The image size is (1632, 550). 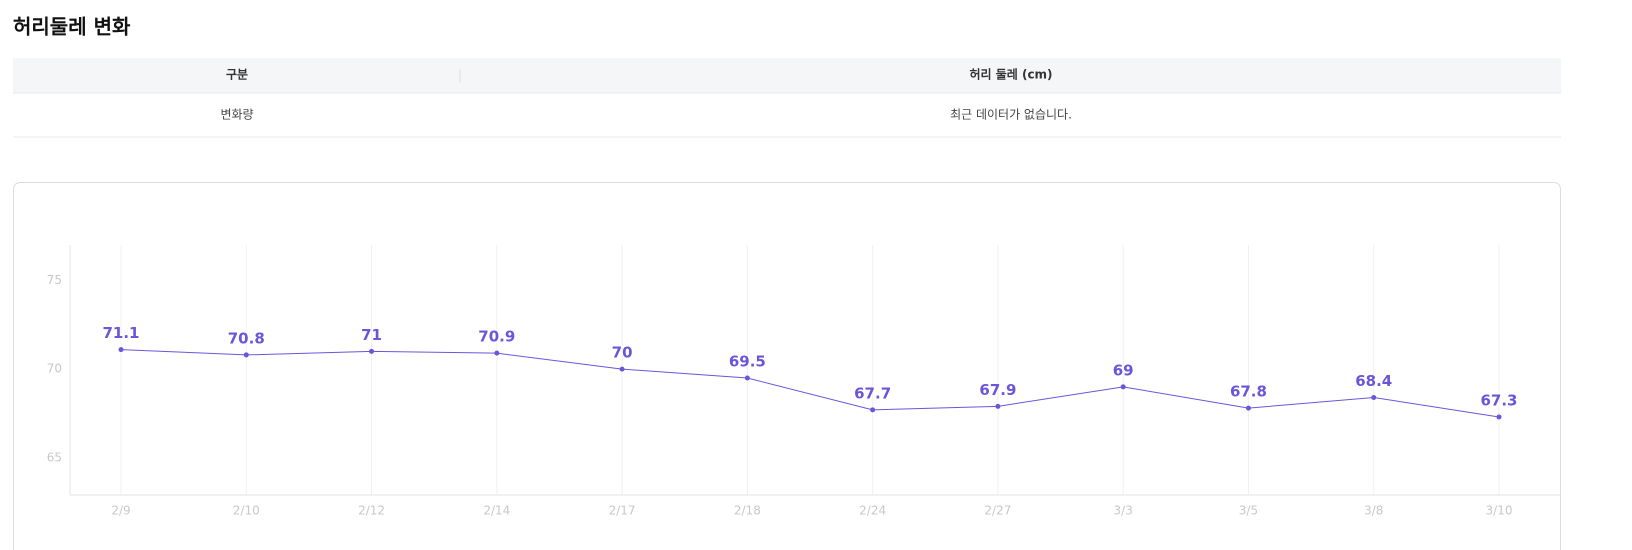 What do you see at coordinates (371, 511) in the screenshot?
I see `x-tick-label: 2/12` at bounding box center [371, 511].